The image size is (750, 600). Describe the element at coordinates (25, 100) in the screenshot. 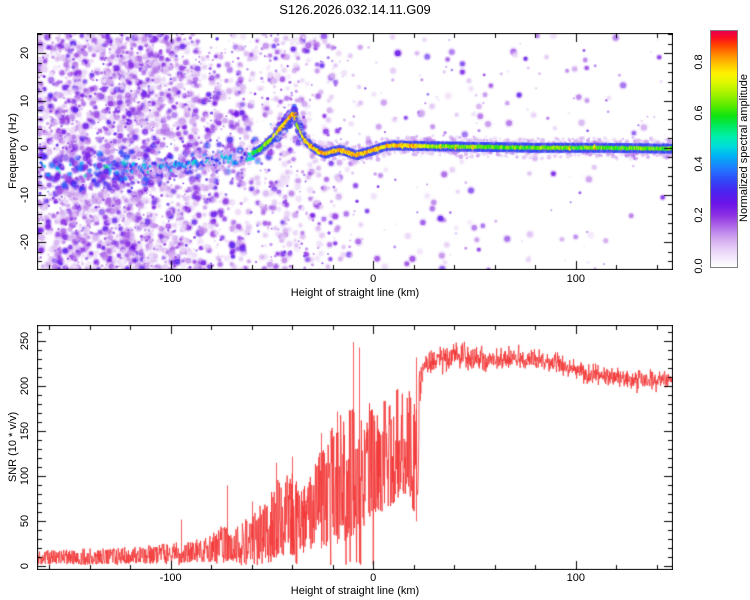

I see `frequency-tick-label: 10` at that location.